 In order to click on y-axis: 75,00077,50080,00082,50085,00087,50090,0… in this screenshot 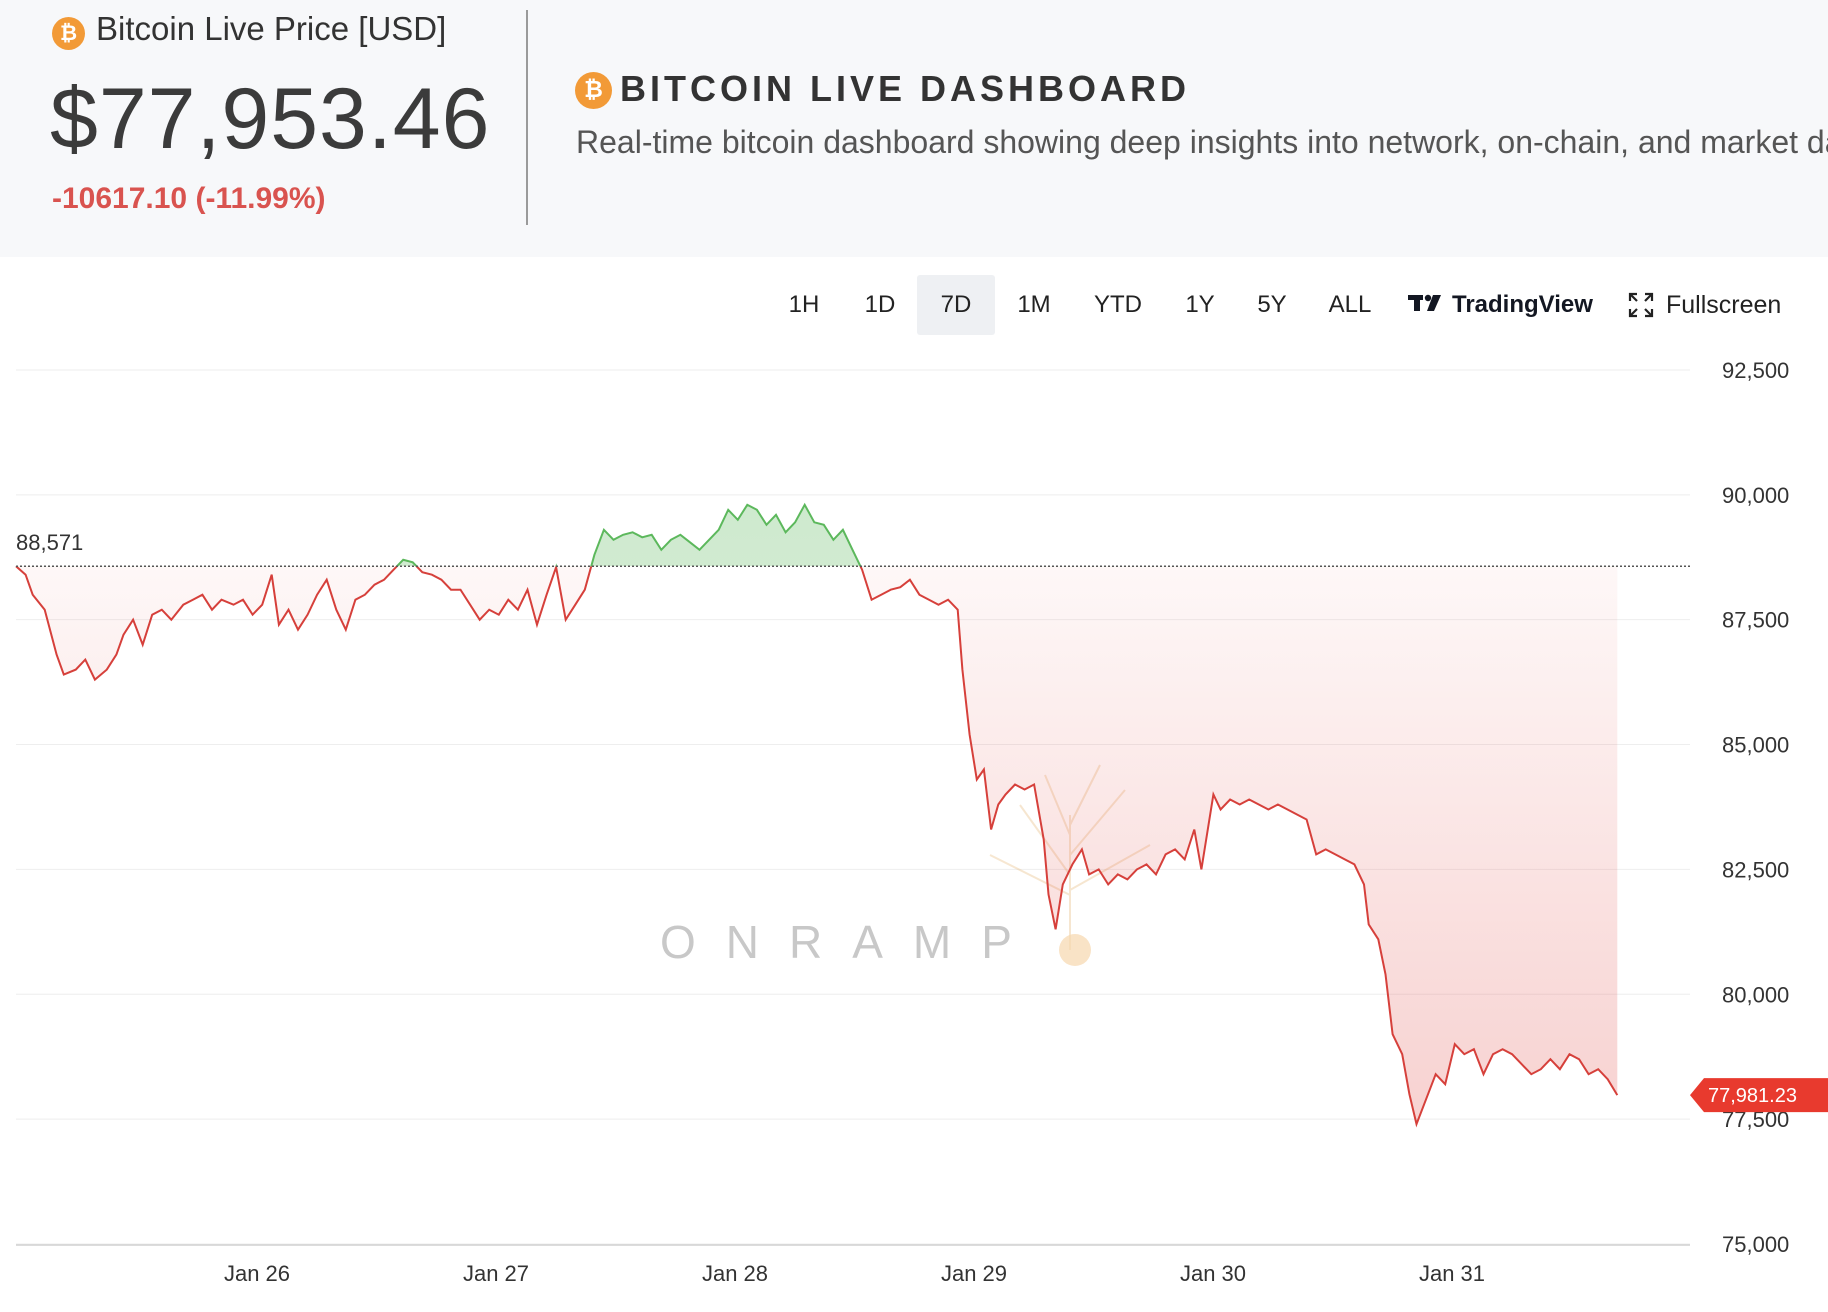, I will do `click(1755, 807)`.